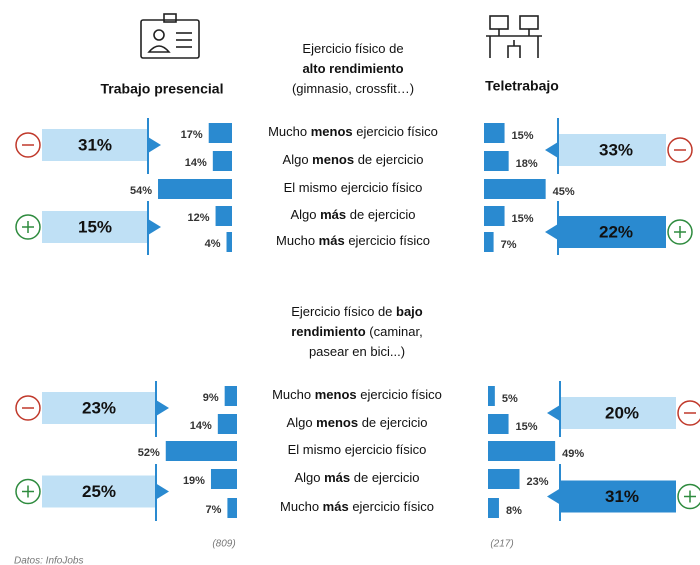 This screenshot has height=565, width=700. I want to click on text-part: El mismo ejercicio físico, so click(357, 449).